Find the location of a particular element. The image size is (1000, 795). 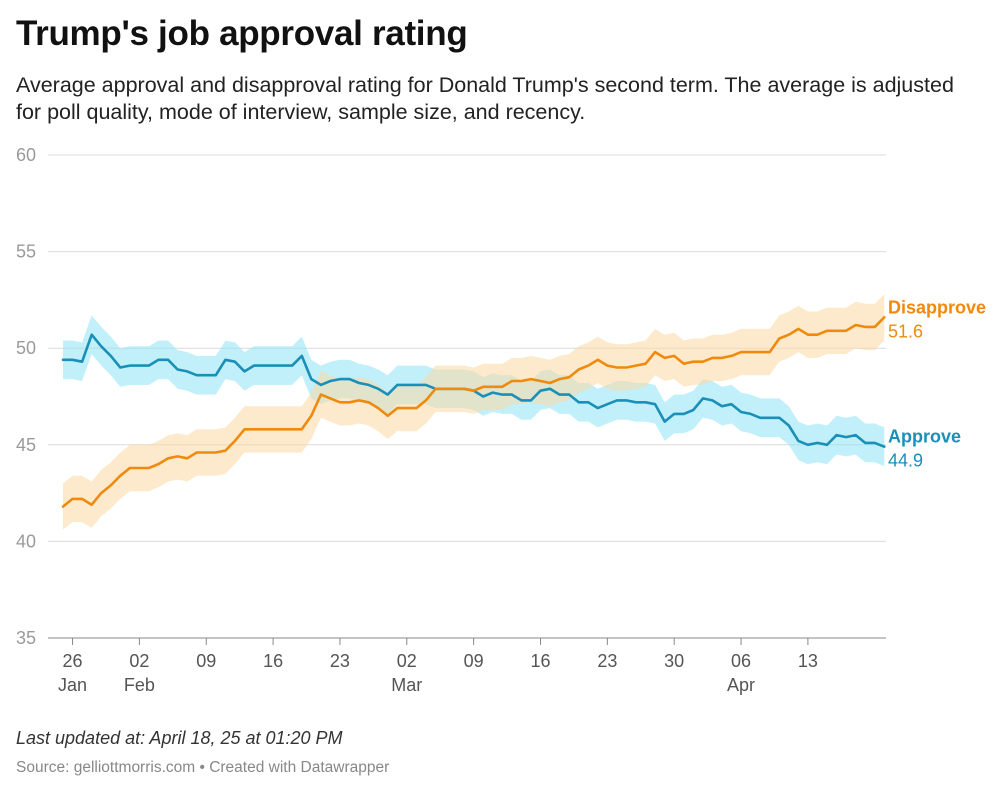

x-tick-label: 13 is located at coordinates (808, 661).